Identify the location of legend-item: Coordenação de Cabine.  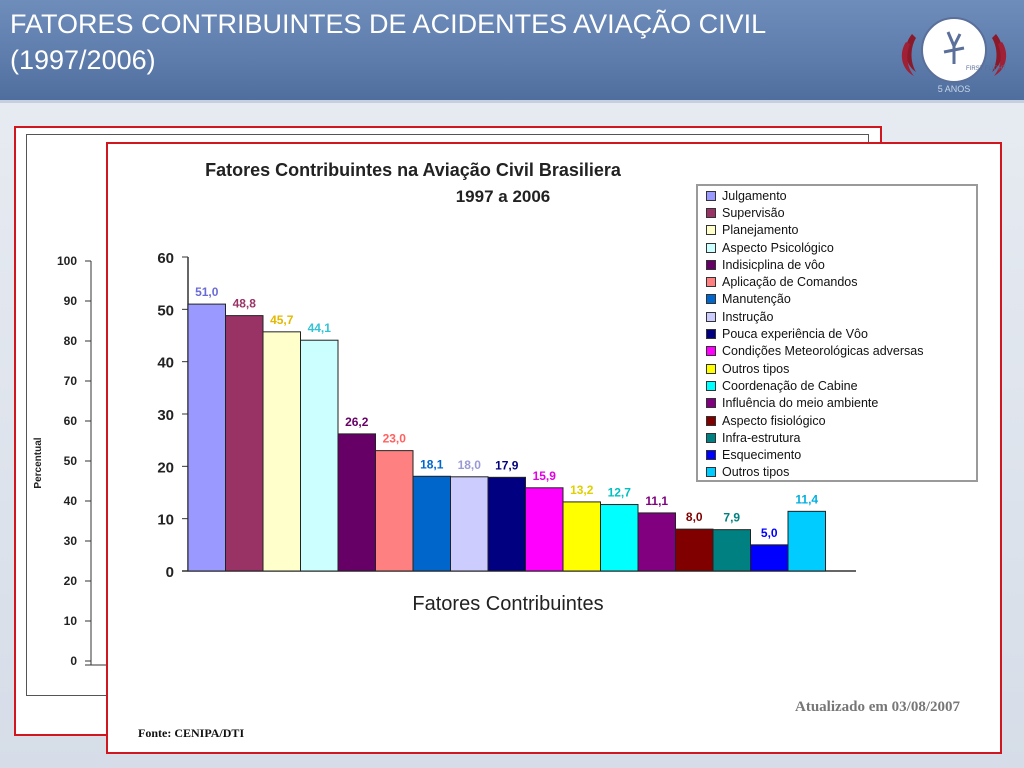
(841, 385).